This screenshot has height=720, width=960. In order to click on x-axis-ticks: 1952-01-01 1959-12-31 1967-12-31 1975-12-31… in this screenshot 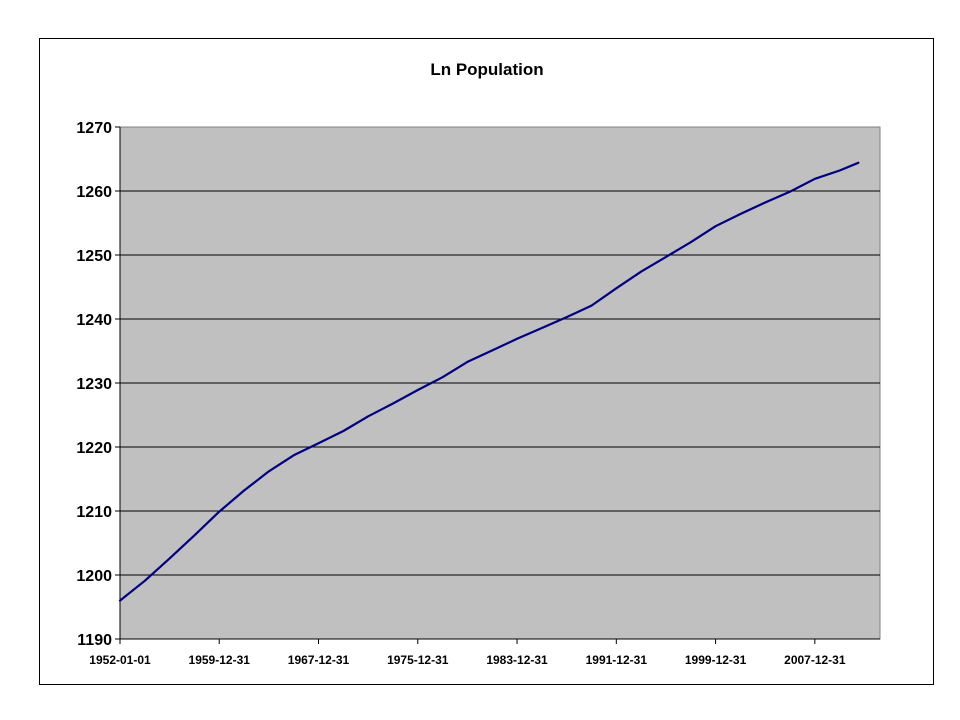, I will do `click(467, 653)`.